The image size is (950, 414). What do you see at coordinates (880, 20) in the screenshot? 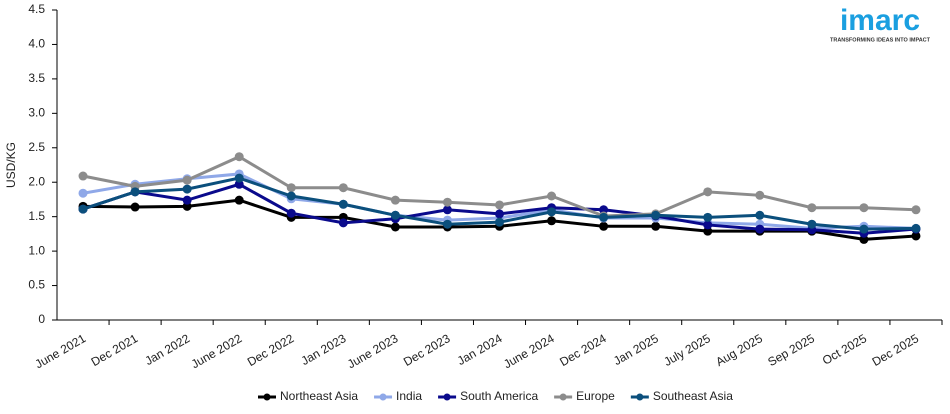
I see `logo-name: imarc` at bounding box center [880, 20].